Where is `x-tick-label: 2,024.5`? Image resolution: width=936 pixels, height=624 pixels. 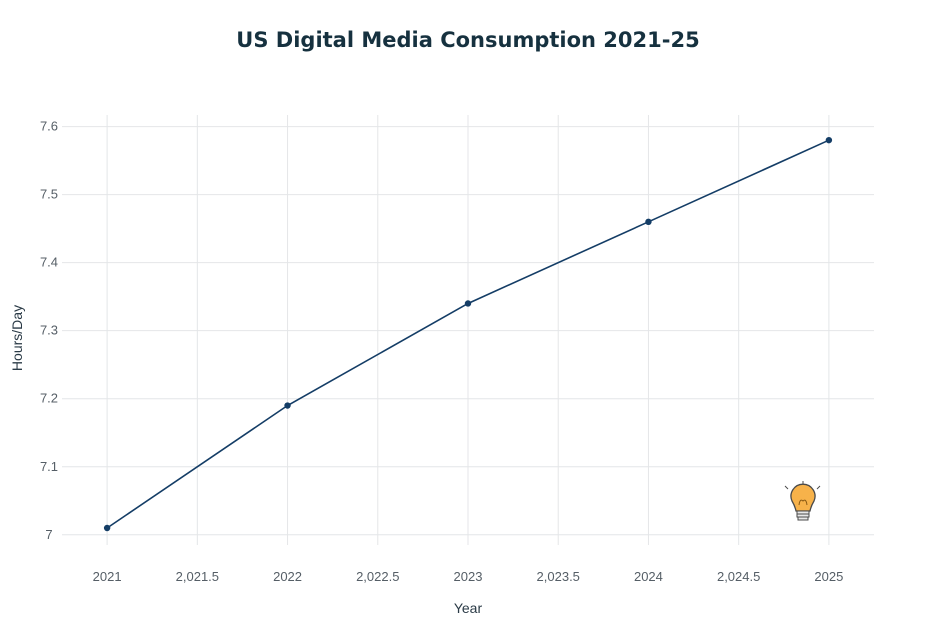
x-tick-label: 2,024.5 is located at coordinates (738, 576).